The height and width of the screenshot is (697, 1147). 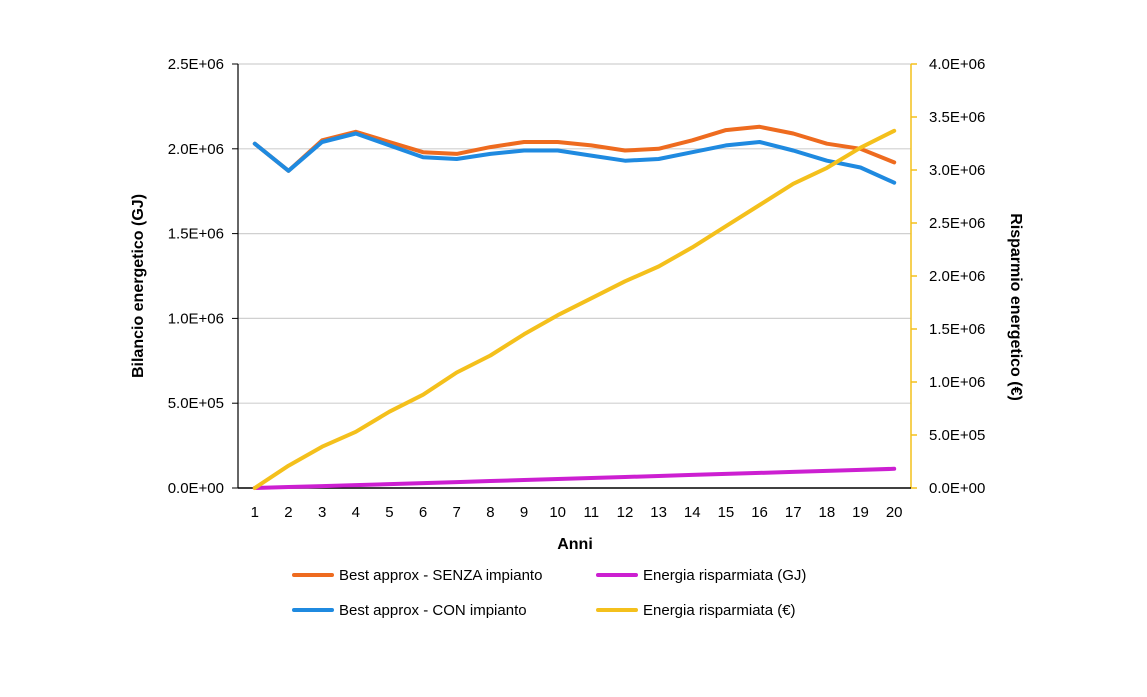 I want to click on x-tick-label: 8, so click(x=490, y=512).